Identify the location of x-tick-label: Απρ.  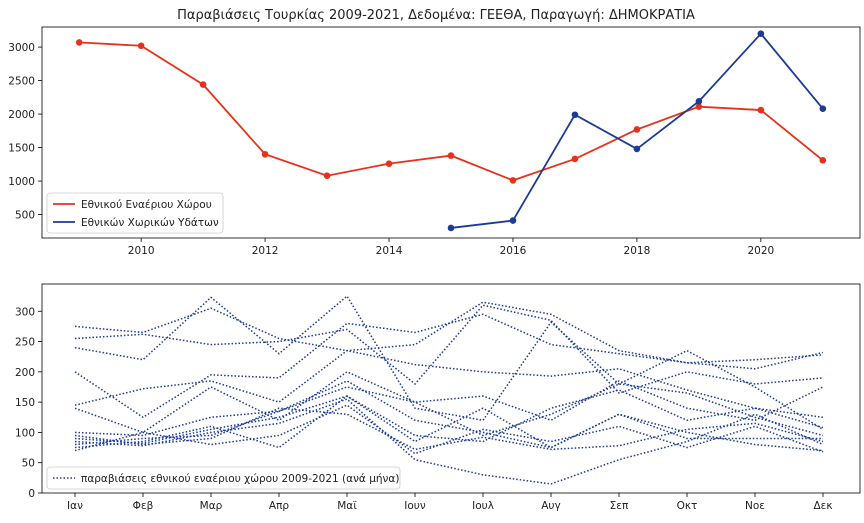
(279, 506).